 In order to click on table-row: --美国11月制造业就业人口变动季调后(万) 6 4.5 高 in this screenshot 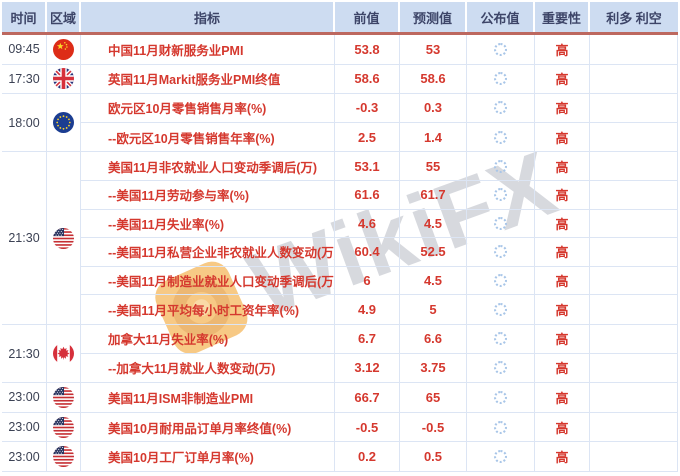, I will do `click(379, 281)`.